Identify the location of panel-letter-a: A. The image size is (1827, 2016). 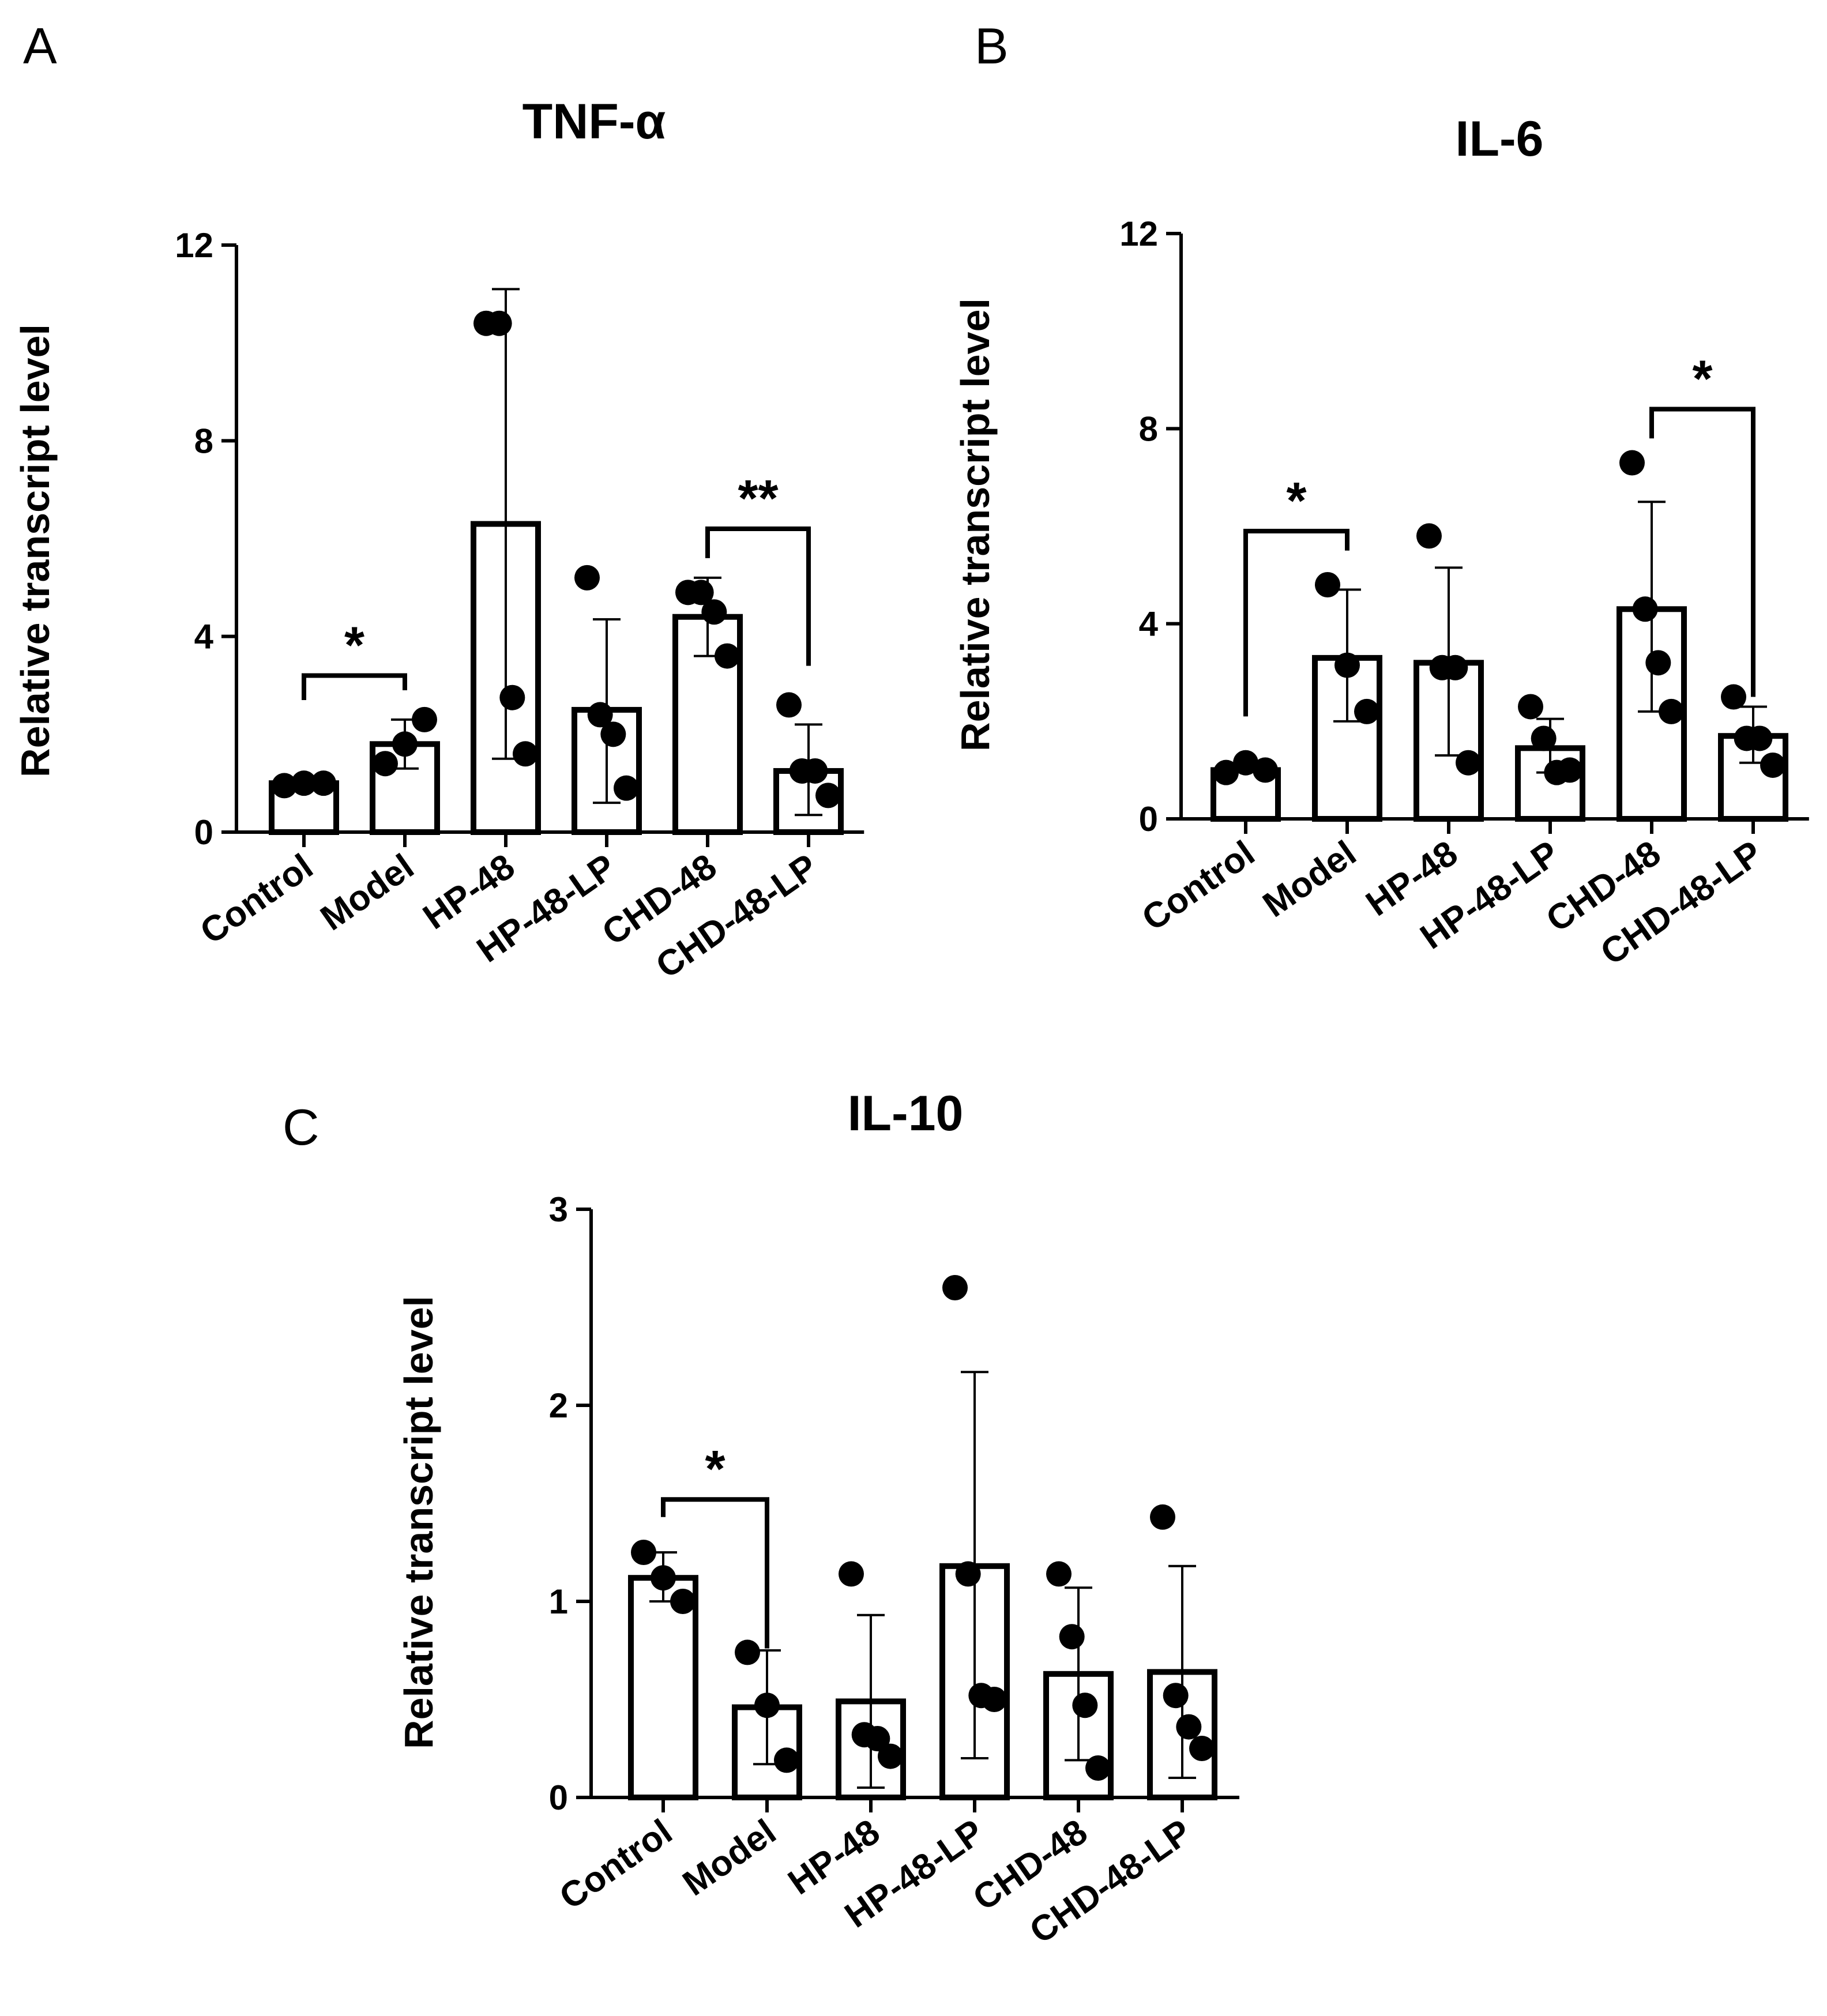
(40, 46).